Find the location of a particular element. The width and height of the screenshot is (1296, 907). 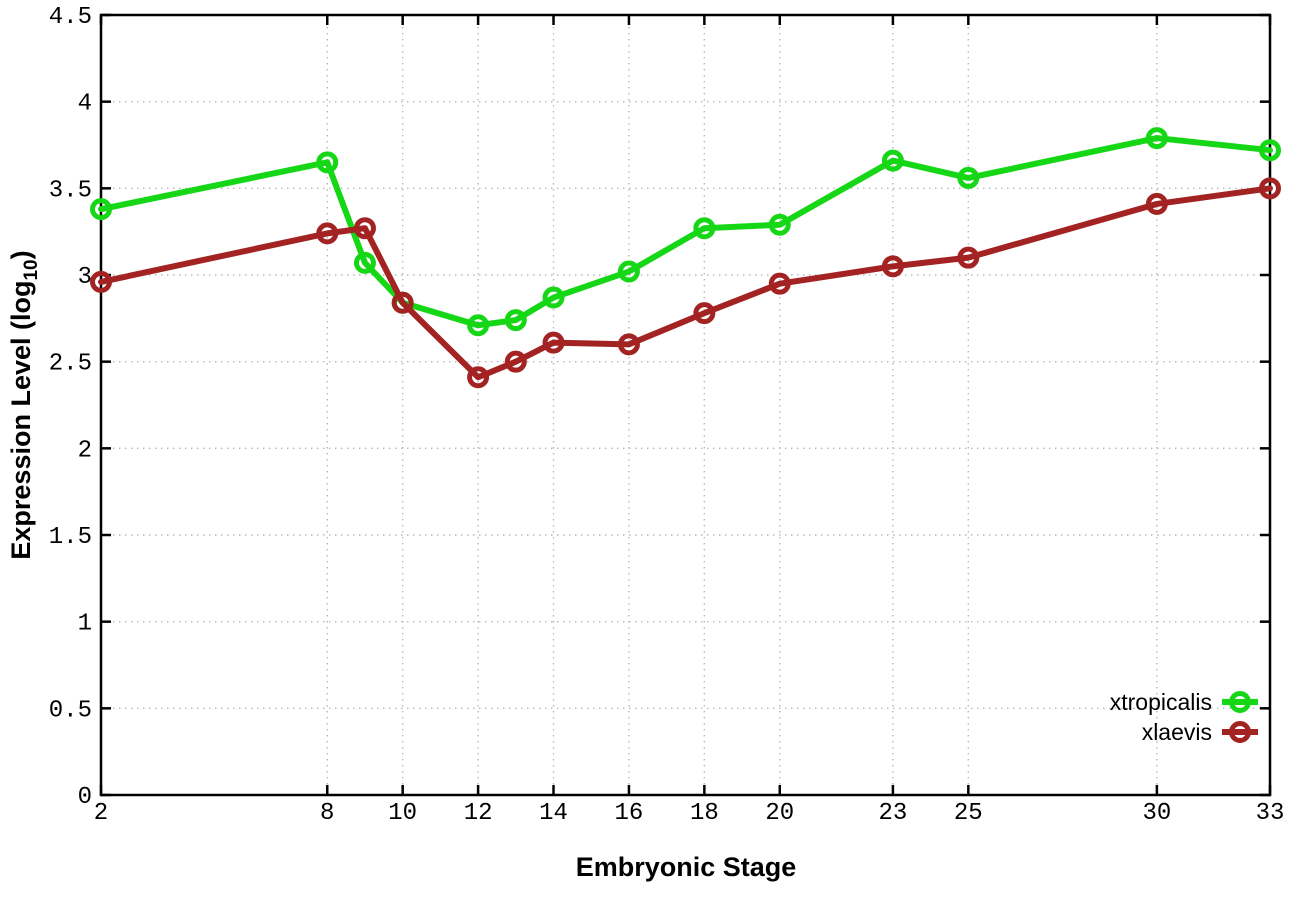

y-tick-label: 2.5 is located at coordinates (70, 364).